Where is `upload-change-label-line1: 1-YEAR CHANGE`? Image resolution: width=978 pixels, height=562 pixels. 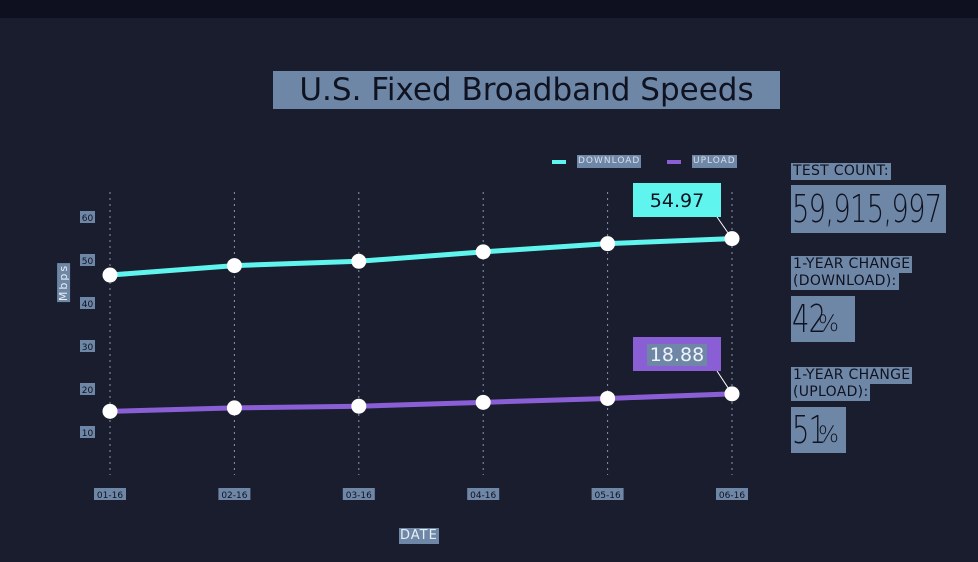
upload-change-label-line1: 1-YEAR CHANGE is located at coordinates (852, 375).